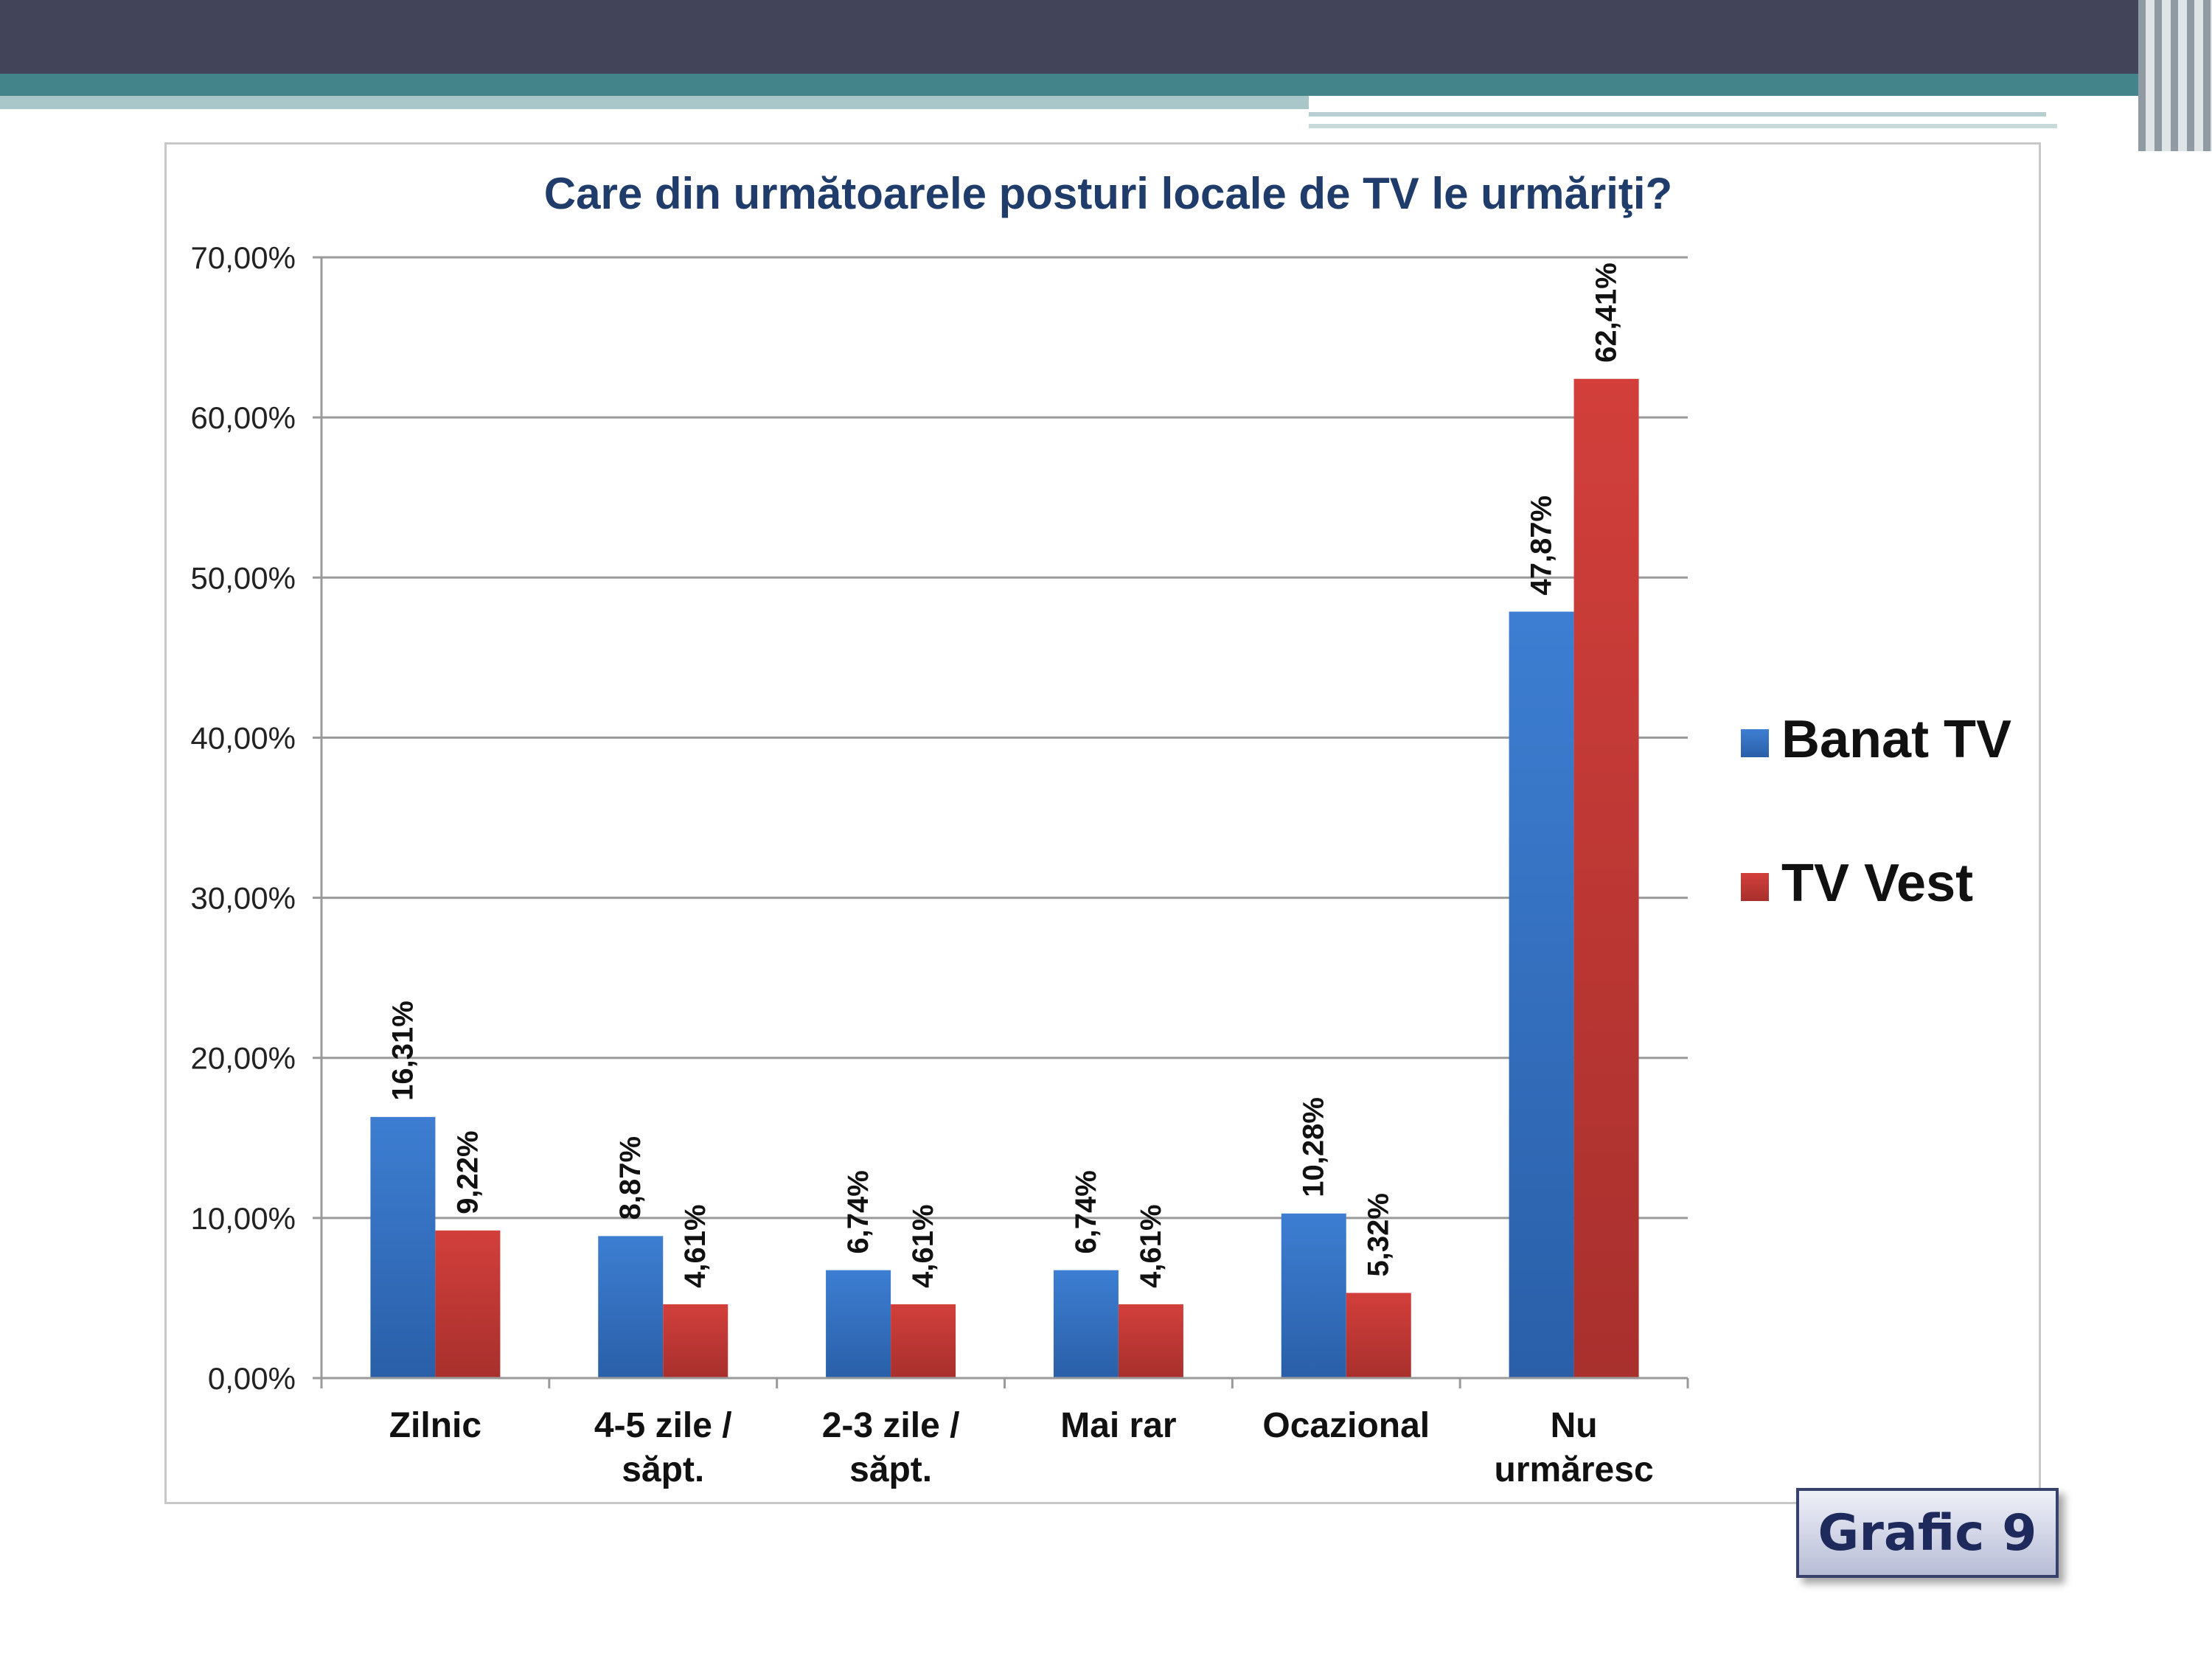 The image size is (2212, 1659). I want to click on chart-number-badge: Grafic 9, so click(1927, 1533).